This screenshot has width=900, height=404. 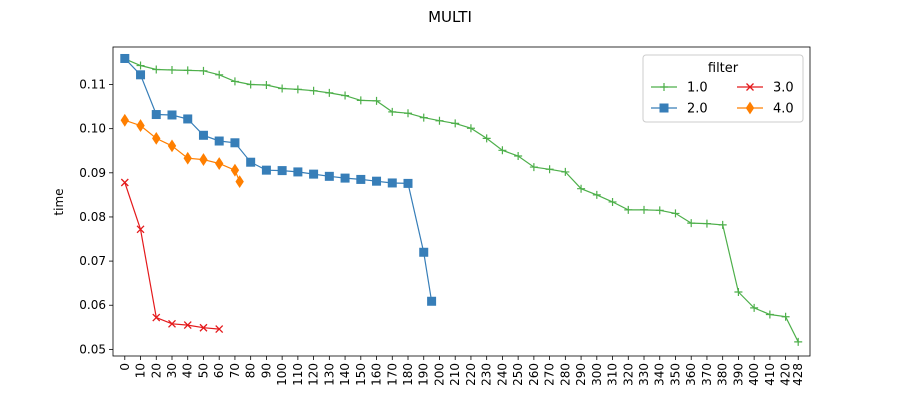 I want to click on y-tick-label: 0.10, so click(x=92, y=129).